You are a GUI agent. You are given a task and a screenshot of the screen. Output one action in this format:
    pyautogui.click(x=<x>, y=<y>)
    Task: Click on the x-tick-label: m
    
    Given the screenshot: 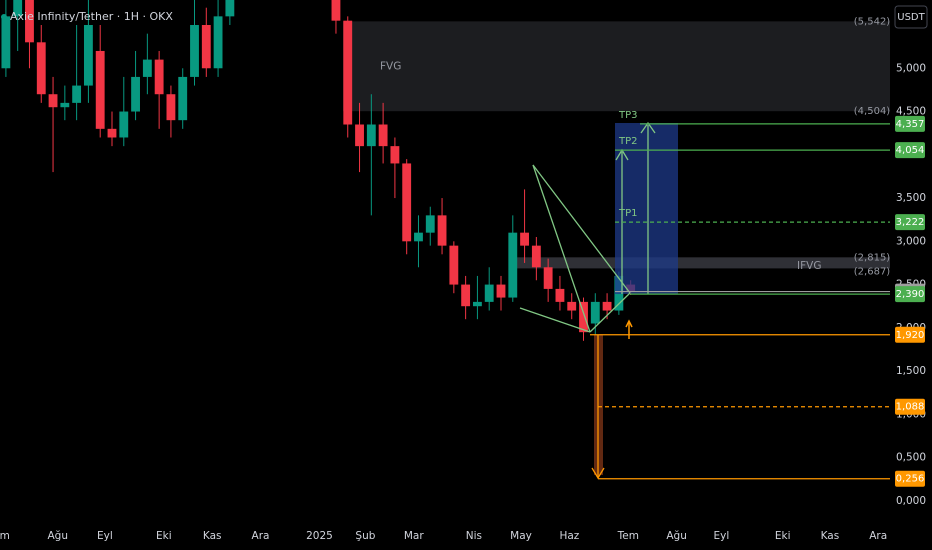 What is the action you would take?
    pyautogui.click(x=5, y=536)
    